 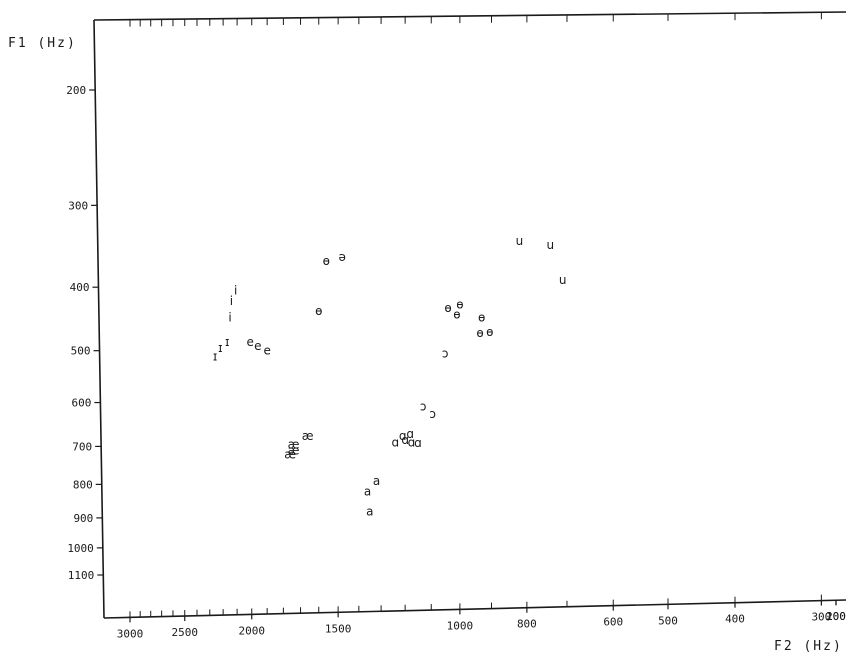 I want to click on y-tick-label: 200, so click(x=76, y=90).